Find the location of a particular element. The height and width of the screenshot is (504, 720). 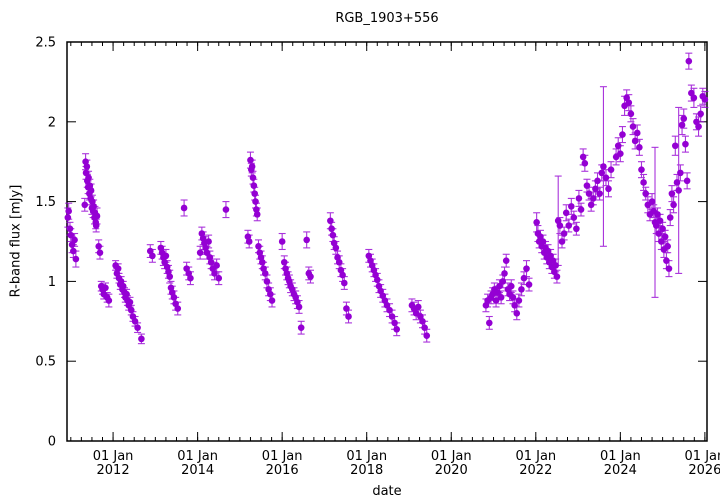

x-tick-label-line2: 2020 is located at coordinates (451, 470).